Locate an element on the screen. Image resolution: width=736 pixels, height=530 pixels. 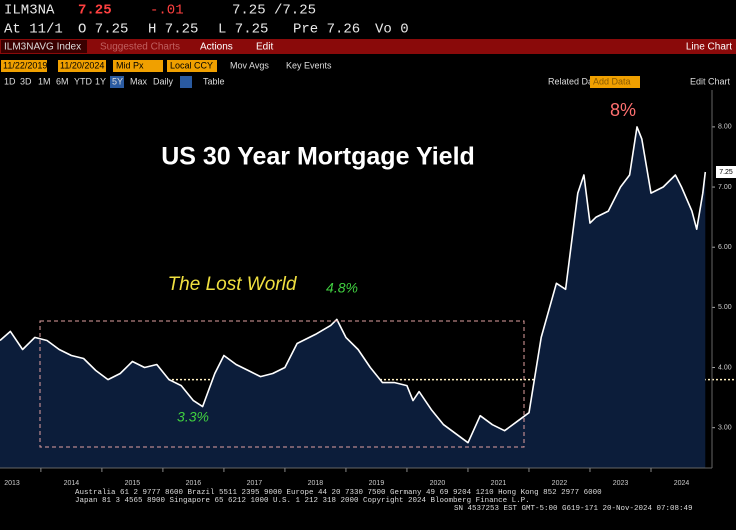
start-box is located at coordinates (24, 66).